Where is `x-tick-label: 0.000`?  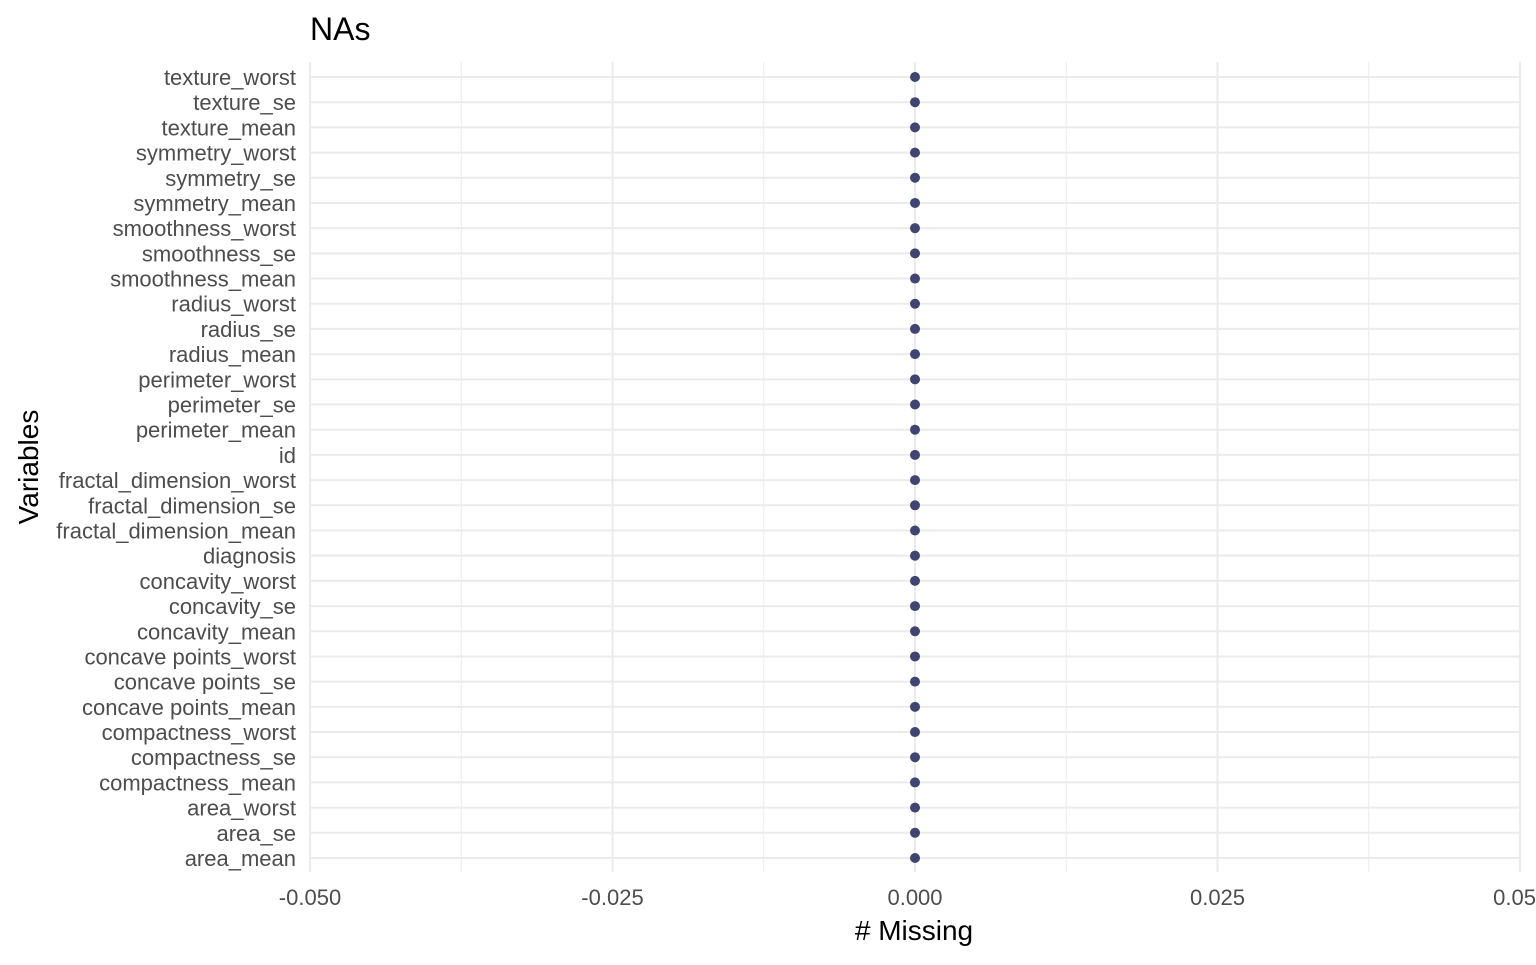 x-tick-label: 0.000 is located at coordinates (914, 897).